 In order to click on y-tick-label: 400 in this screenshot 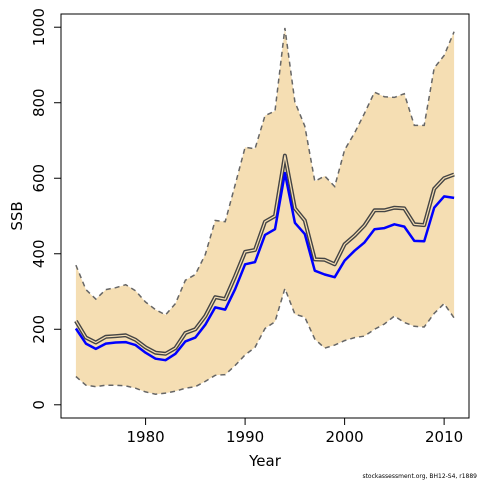, I will do `click(39, 253)`.